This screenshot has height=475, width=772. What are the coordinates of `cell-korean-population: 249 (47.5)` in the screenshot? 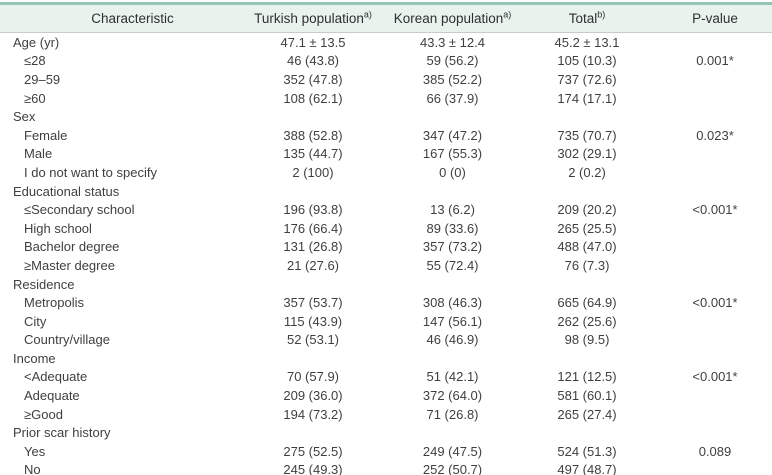 It's located at (452, 451).